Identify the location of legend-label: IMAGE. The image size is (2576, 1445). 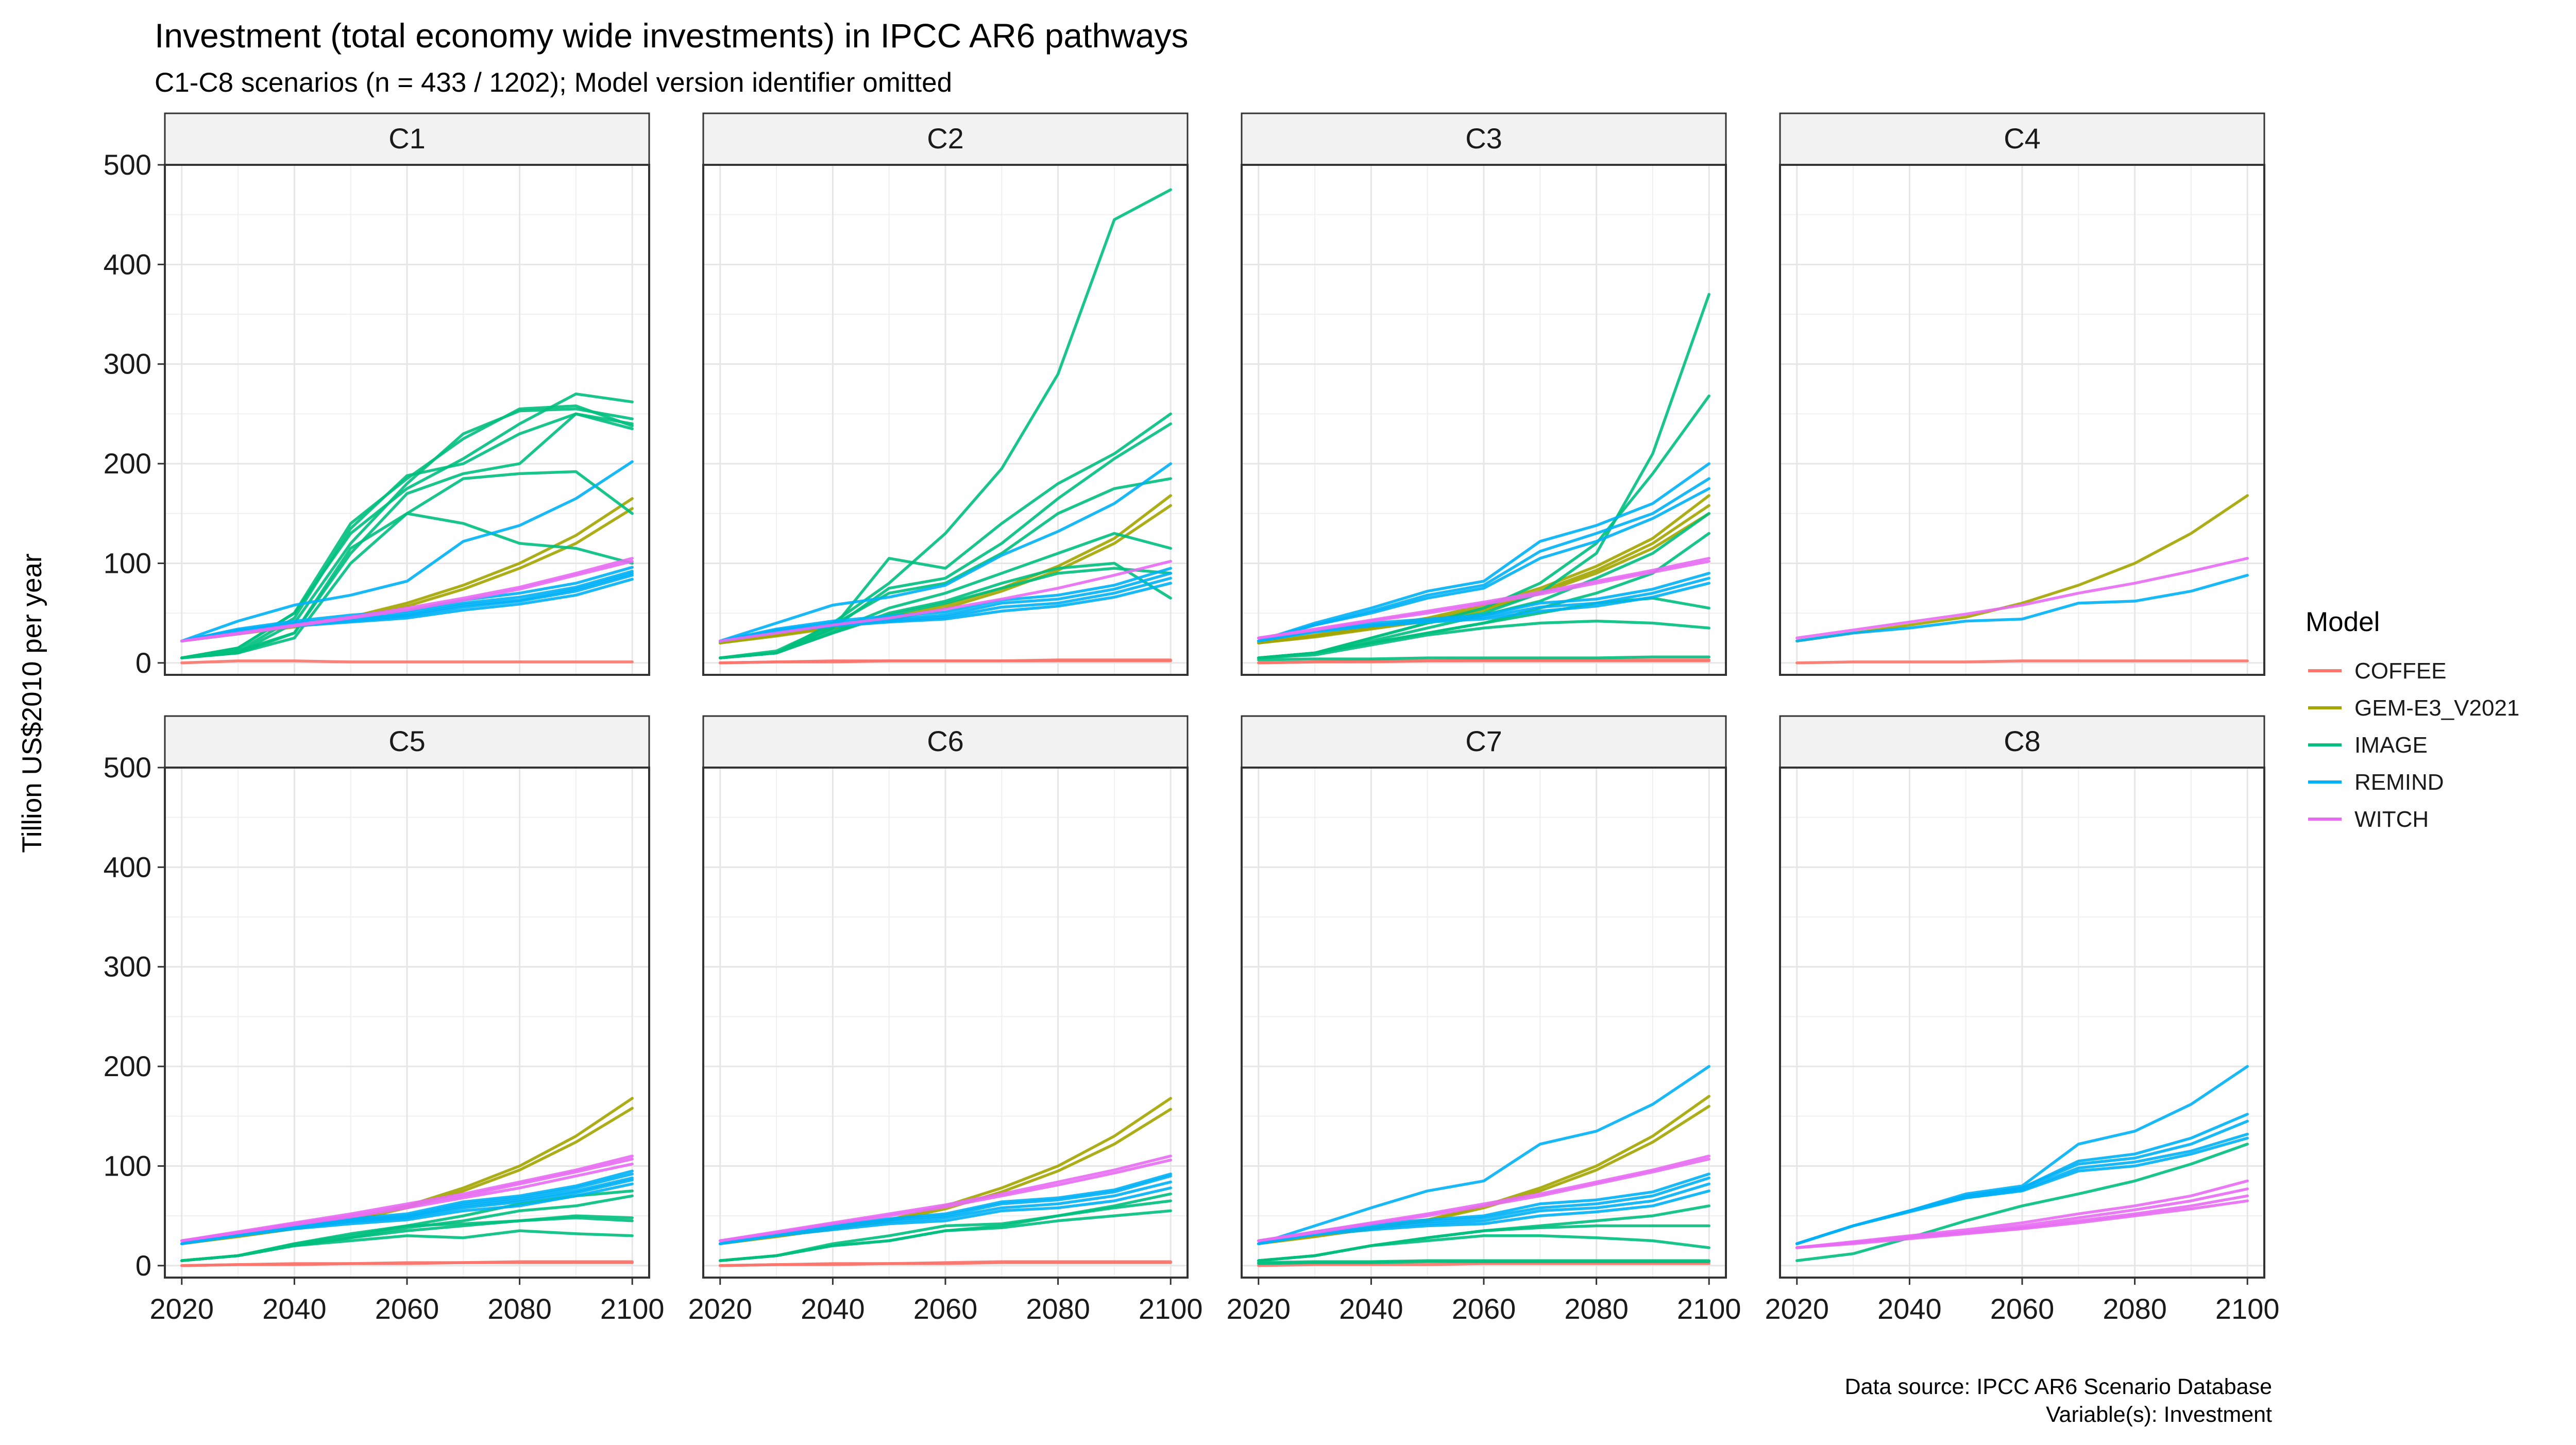
(2391, 745).